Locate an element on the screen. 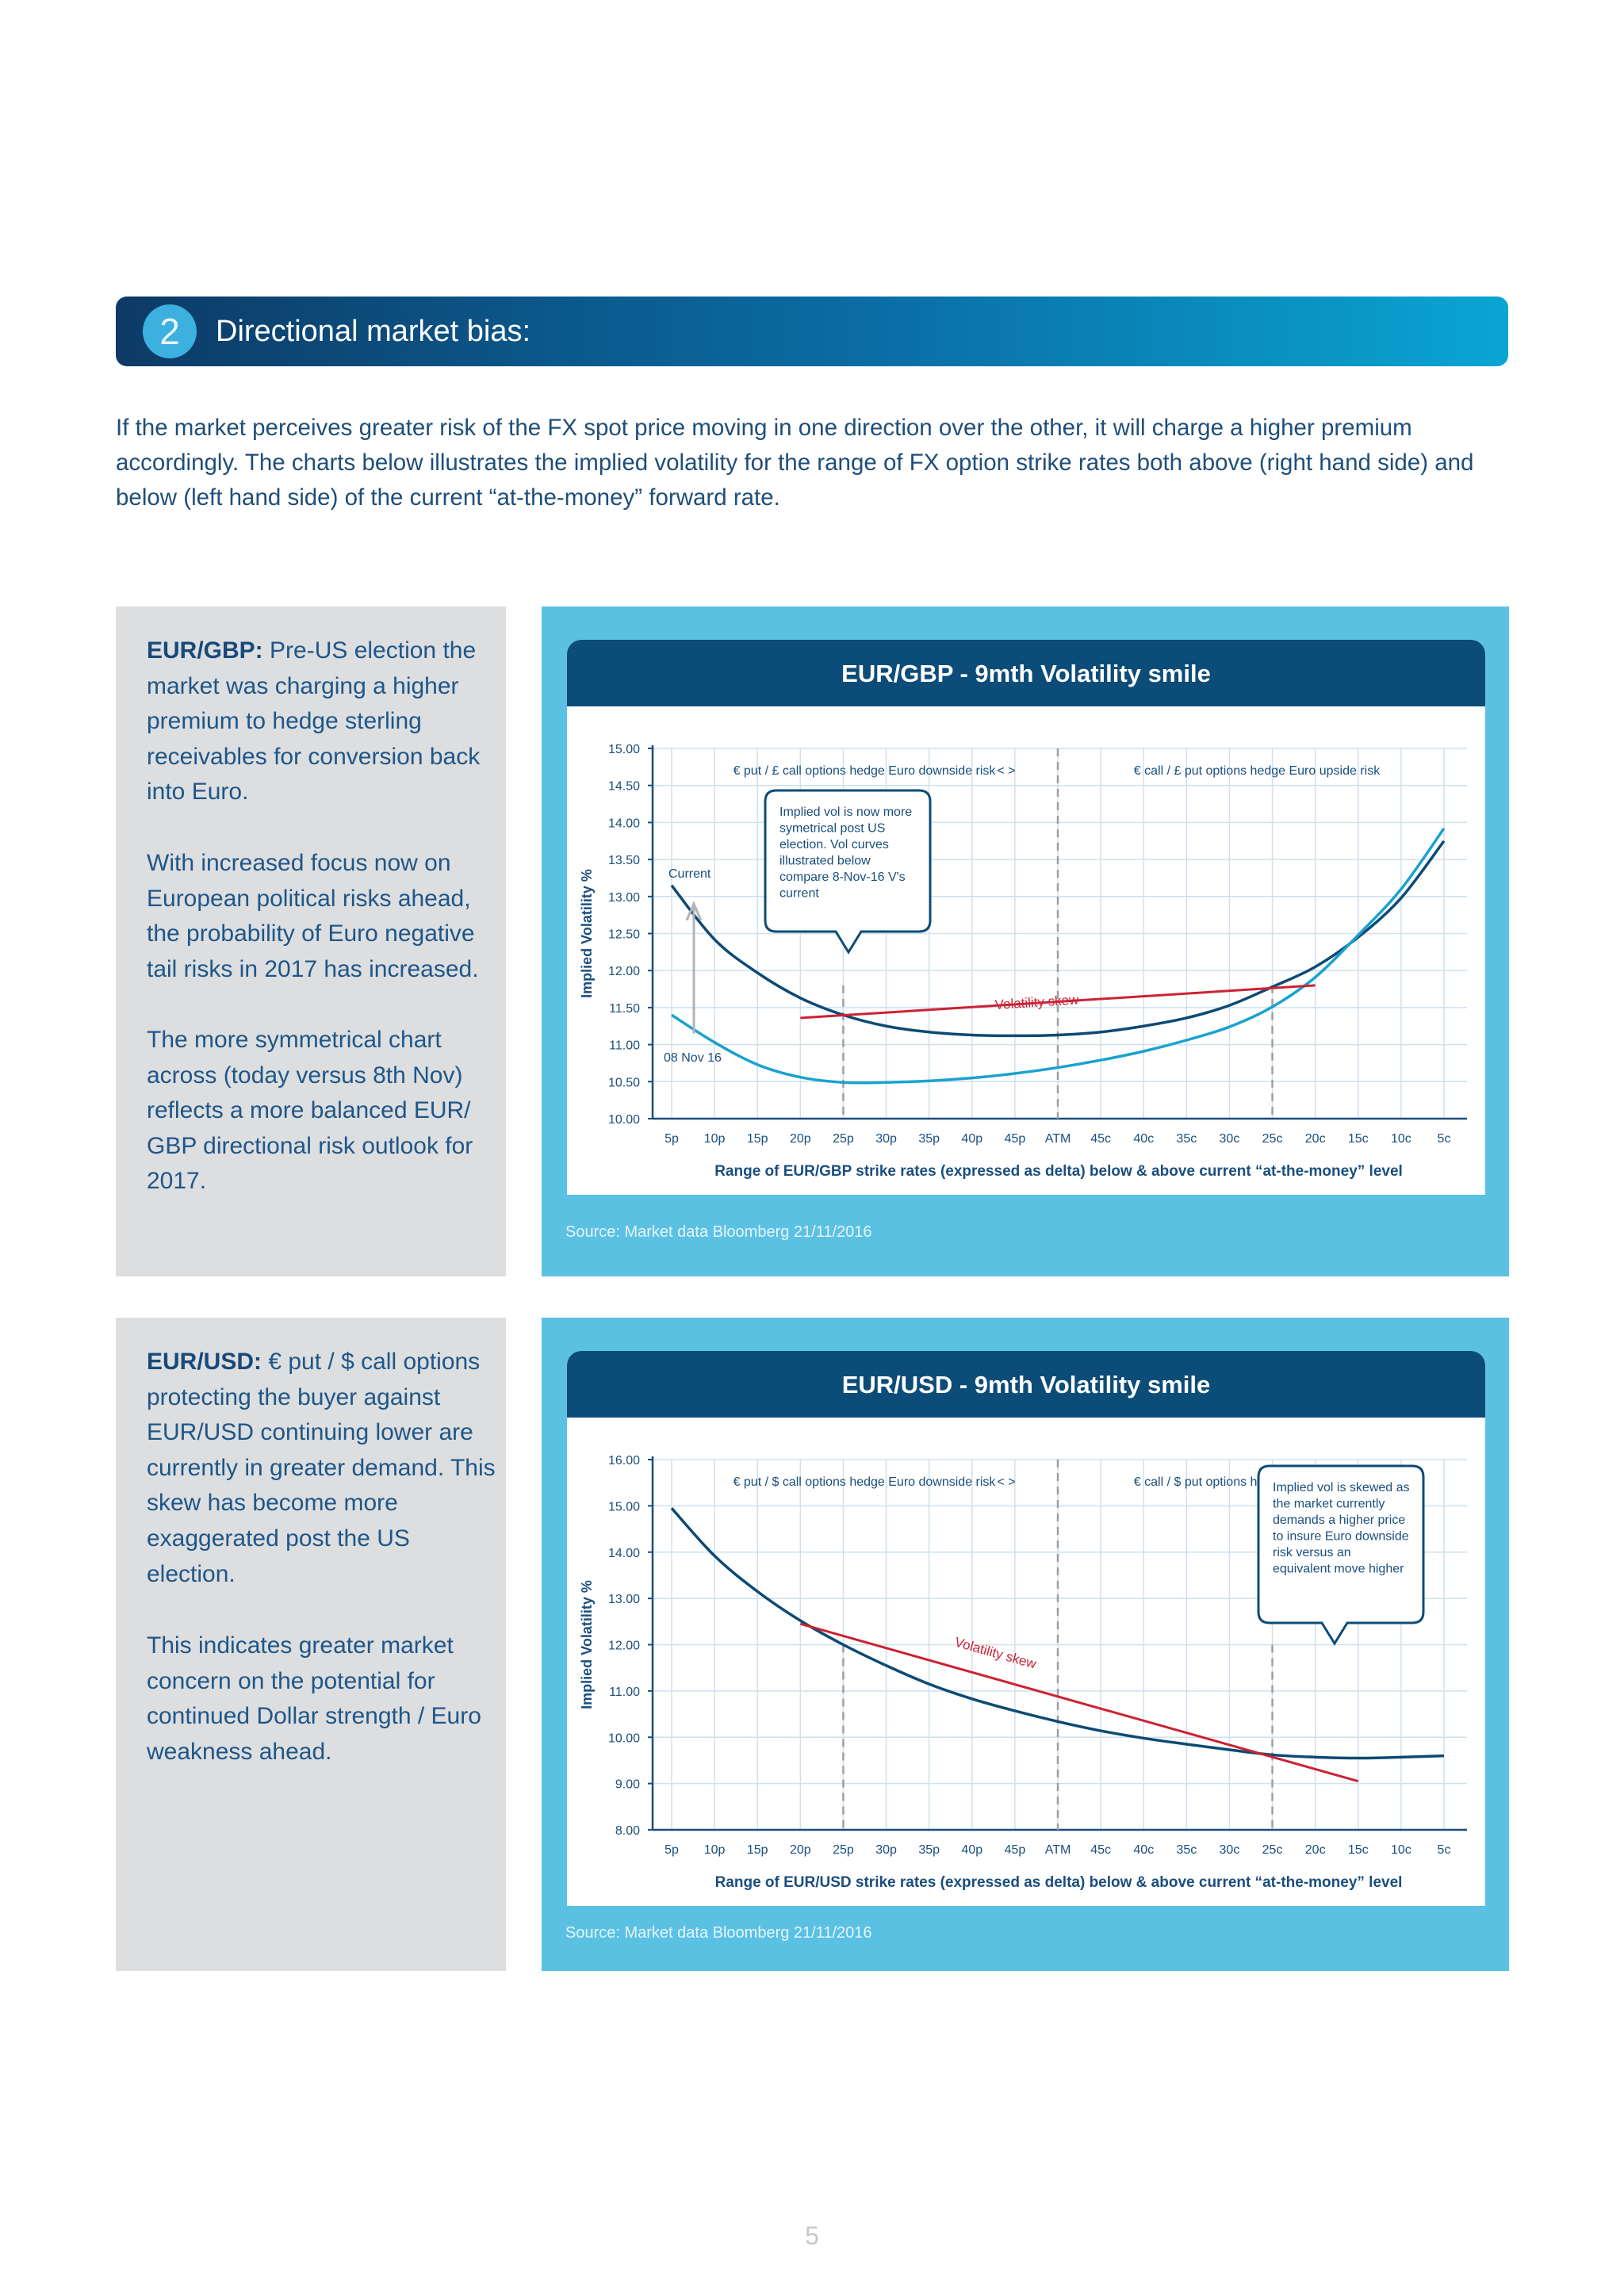  y-tick-label: 13.50 is located at coordinates (624, 860).